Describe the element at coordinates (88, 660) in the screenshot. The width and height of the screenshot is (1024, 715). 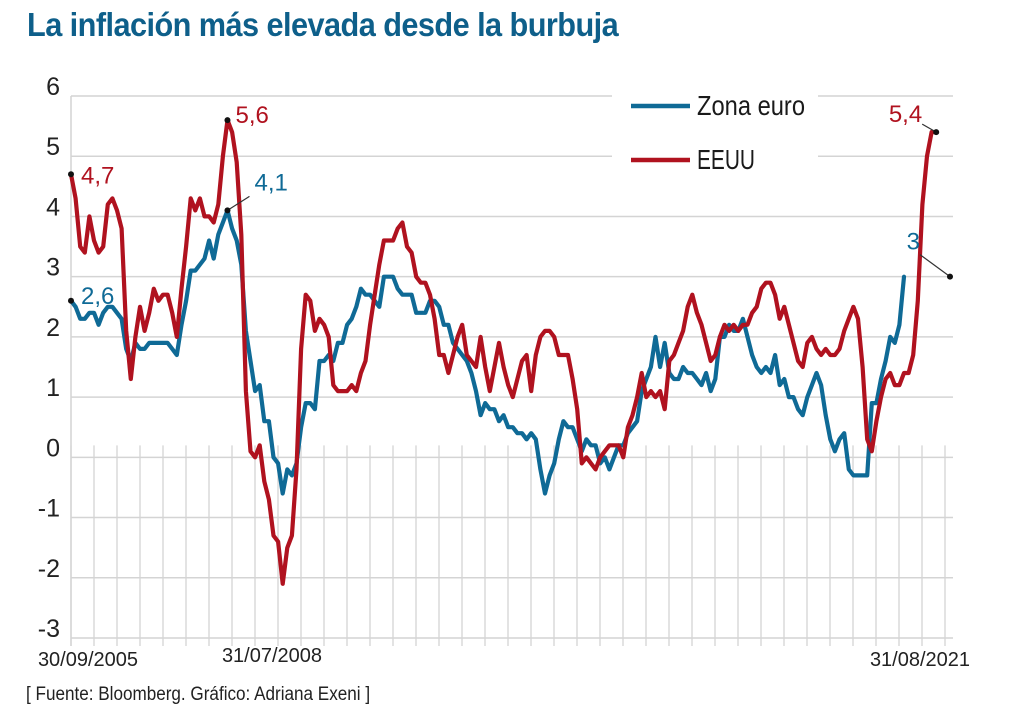
I see `x-tick-label: 30/09/2005` at that location.